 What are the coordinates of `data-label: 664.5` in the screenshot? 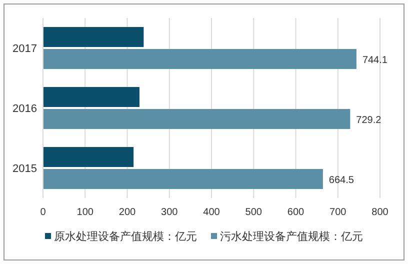 It's located at (341, 180).